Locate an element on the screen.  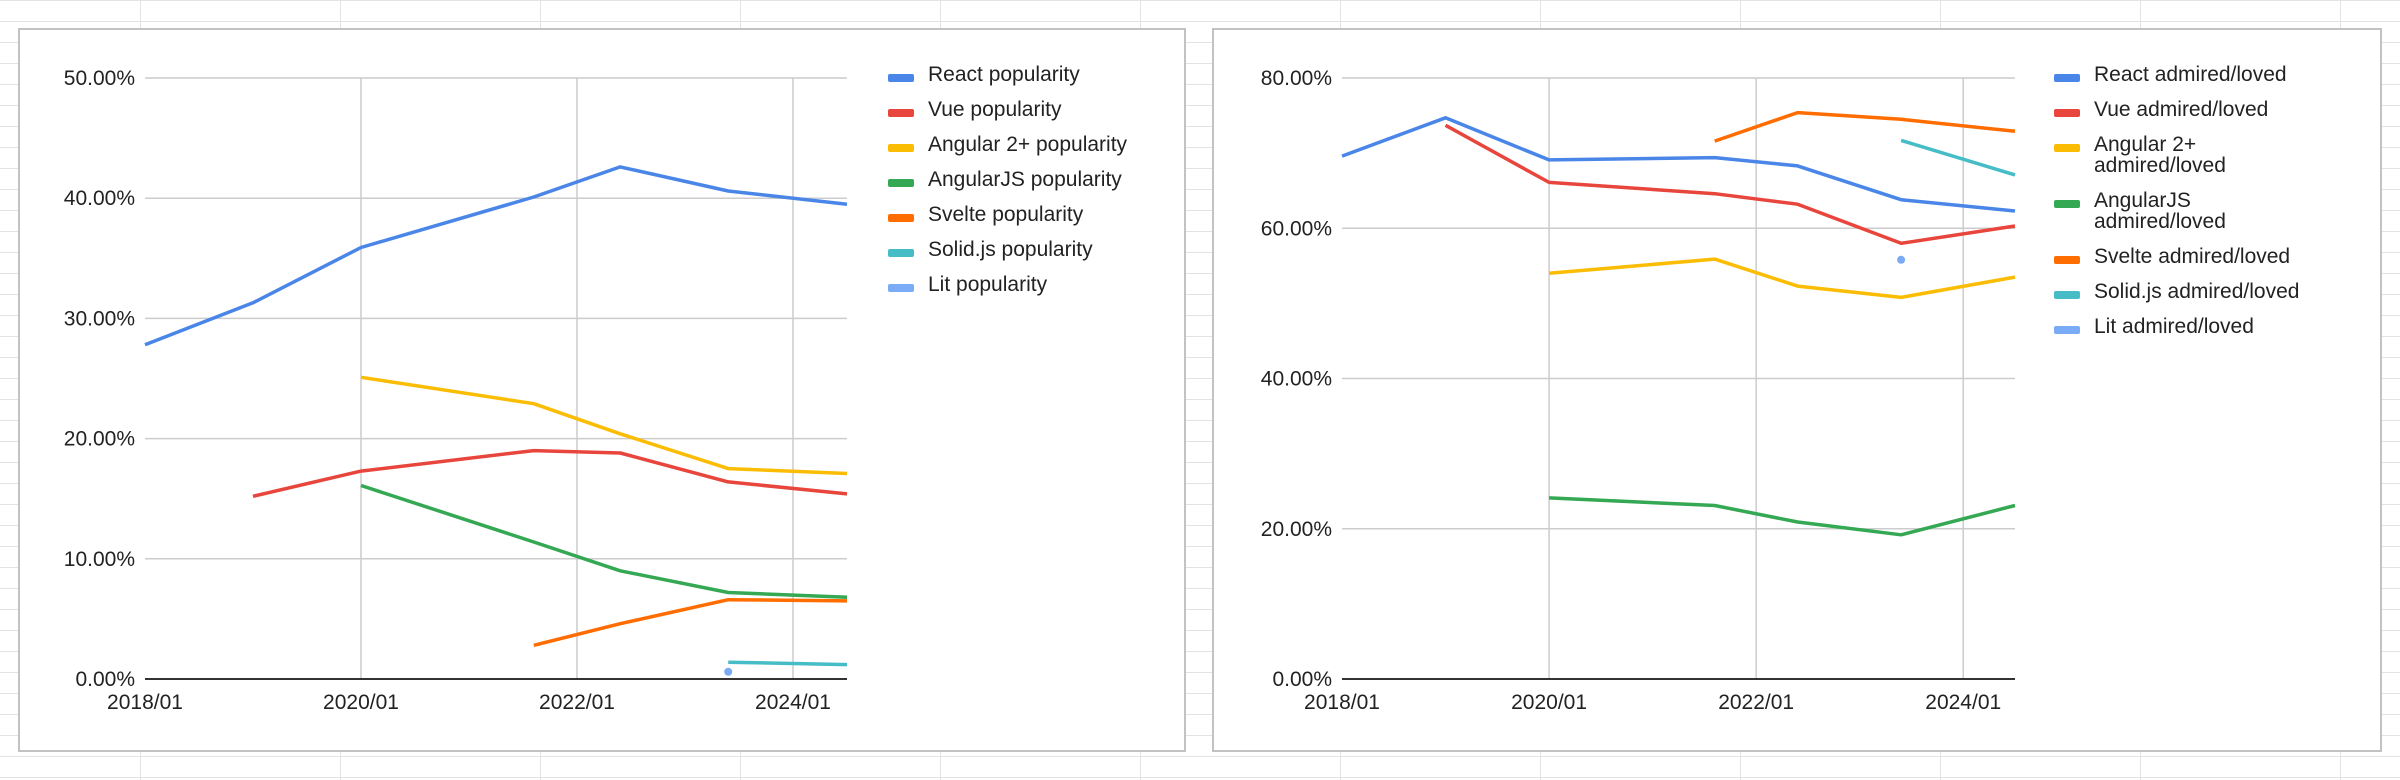
series-line-vue-admired-loved is located at coordinates (1730, 184).